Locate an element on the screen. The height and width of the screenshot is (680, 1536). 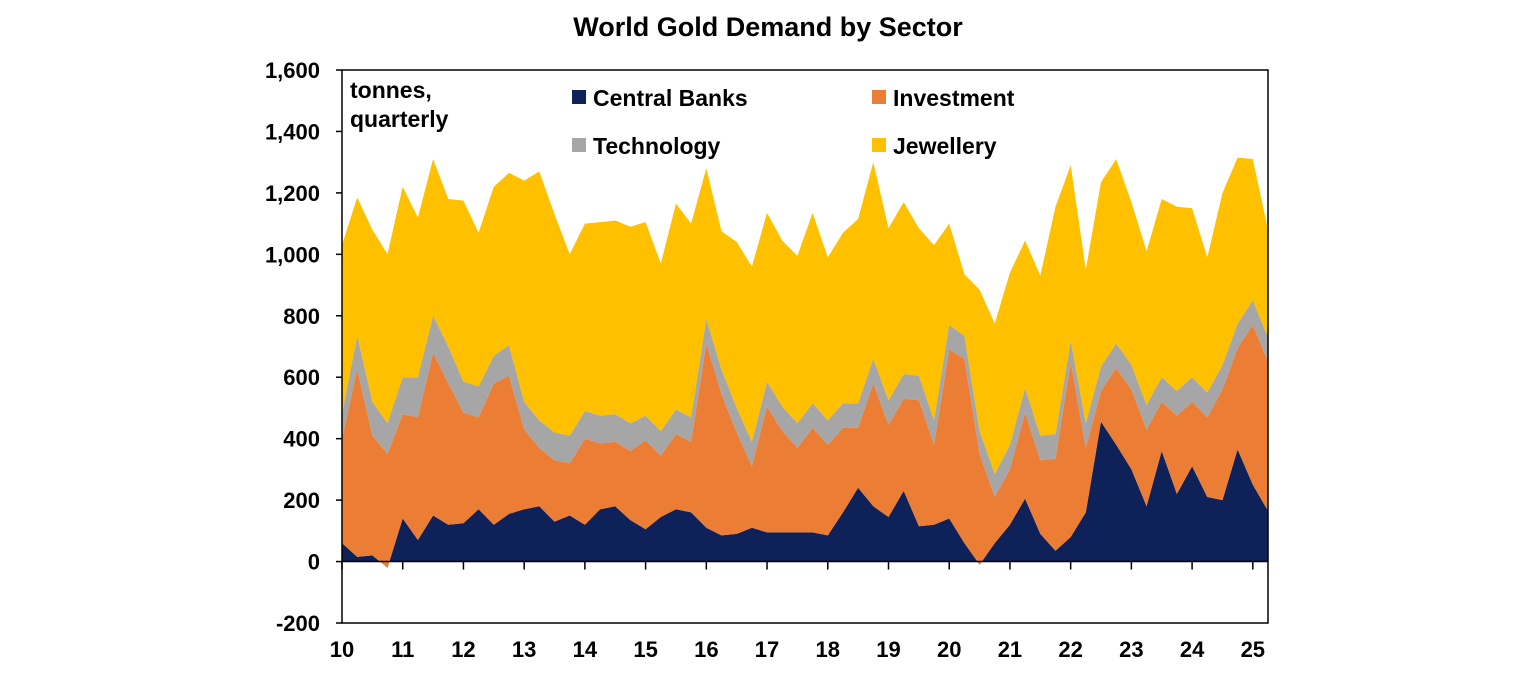
x-tick-label: 17 is located at coordinates (767, 649).